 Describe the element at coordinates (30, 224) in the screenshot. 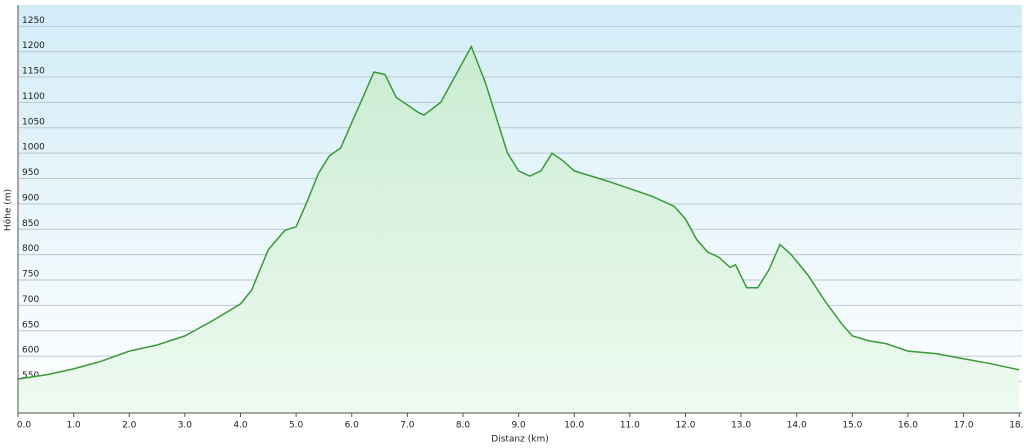

I see `y-tick-label: 850` at that location.